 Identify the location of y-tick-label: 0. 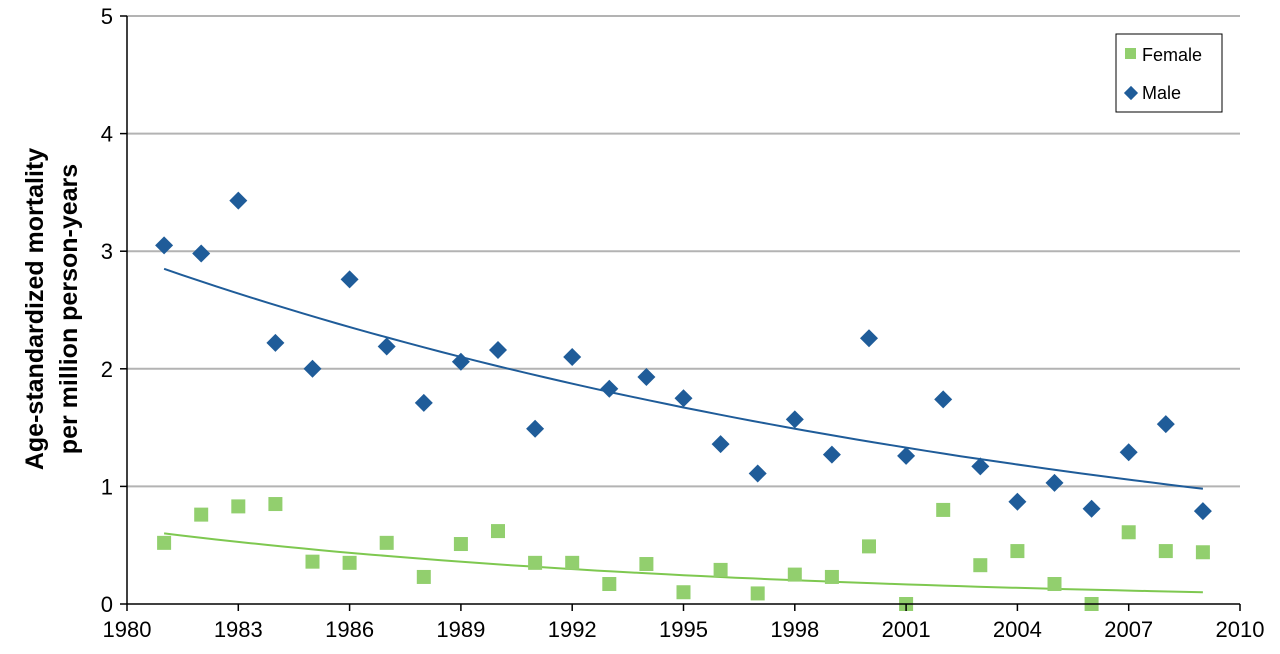
(107, 604).